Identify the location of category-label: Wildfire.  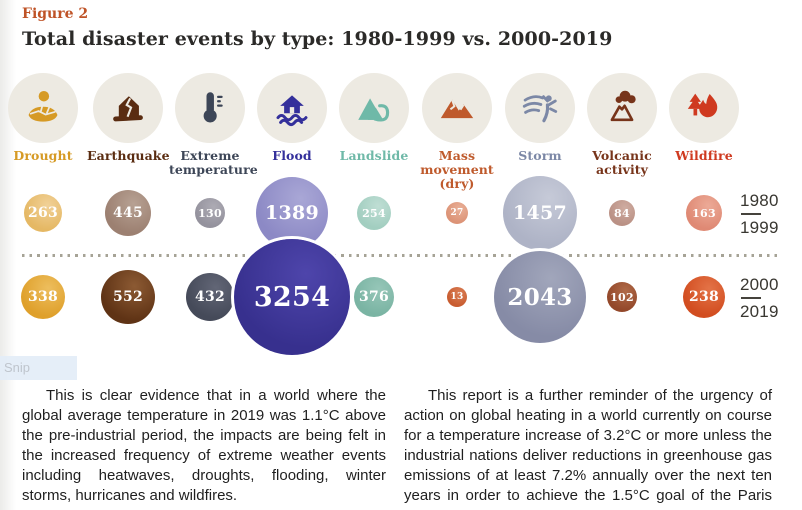
(704, 155).